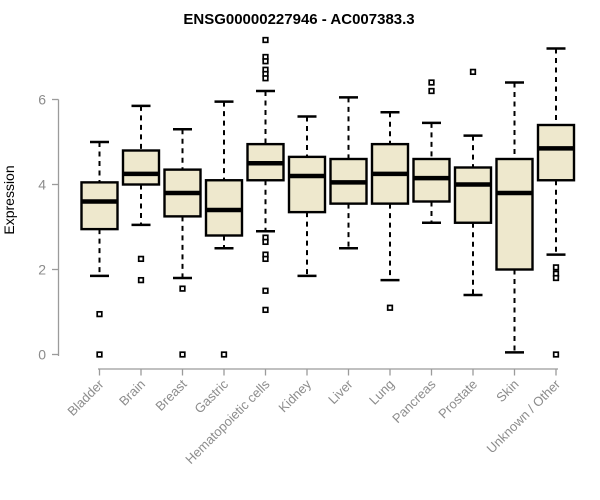 This screenshot has width=600, height=500. What do you see at coordinates (457, 399) in the screenshot?
I see `x-tick-label-prostate: Prostate` at bounding box center [457, 399].